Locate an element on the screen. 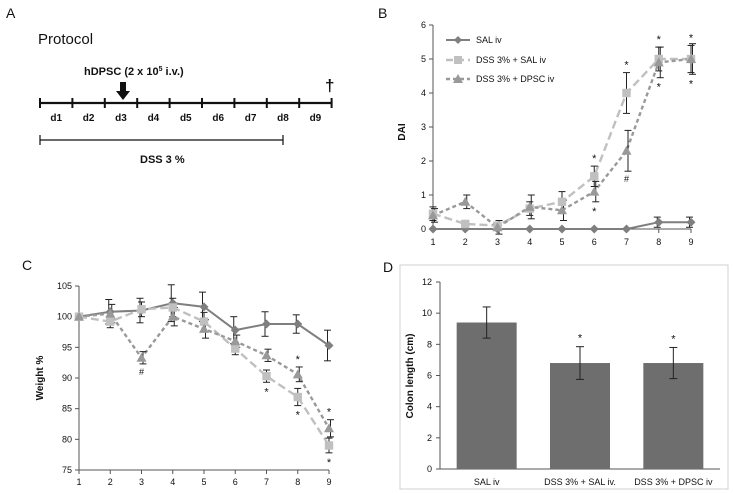 The width and height of the screenshot is (733, 493). legend-dss-dpsc-triangle-icon is located at coordinates (458, 78).